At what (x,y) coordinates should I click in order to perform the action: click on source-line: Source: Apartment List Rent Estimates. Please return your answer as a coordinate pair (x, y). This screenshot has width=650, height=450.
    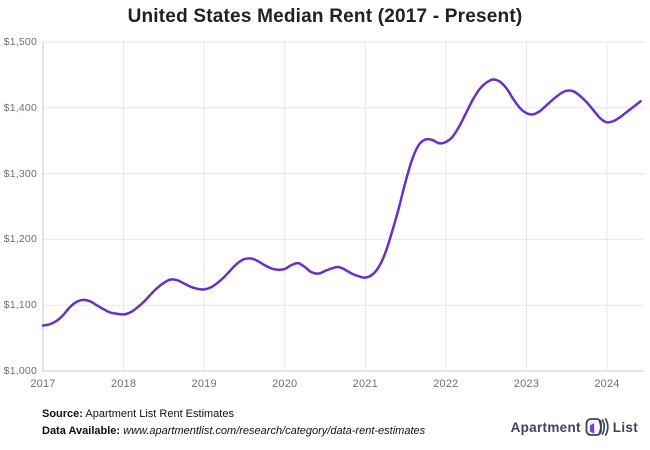
    Looking at the image, I should click on (233, 414).